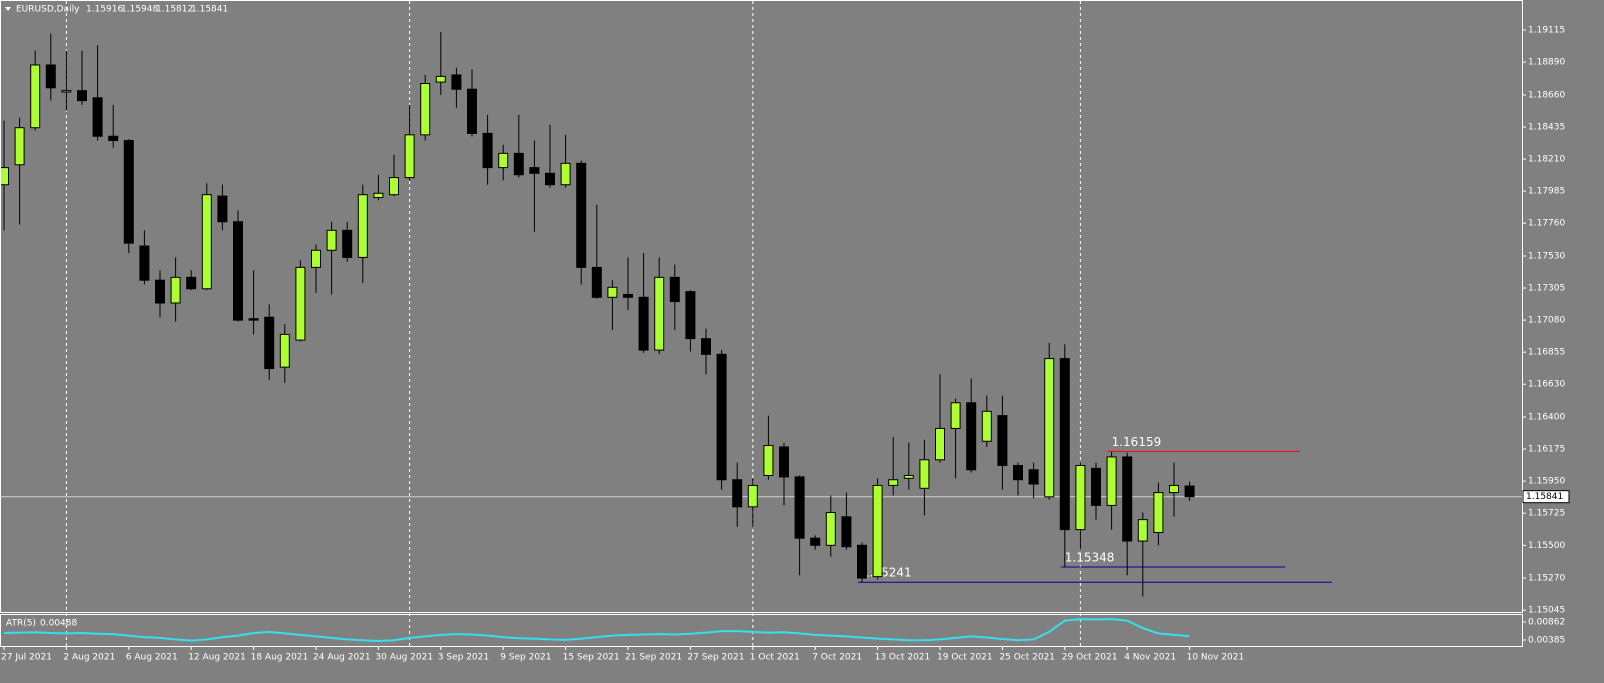 The width and height of the screenshot is (1604, 683). What do you see at coordinates (1546, 353) in the screenshot?
I see `y-tick-label: 1.16855` at bounding box center [1546, 353].